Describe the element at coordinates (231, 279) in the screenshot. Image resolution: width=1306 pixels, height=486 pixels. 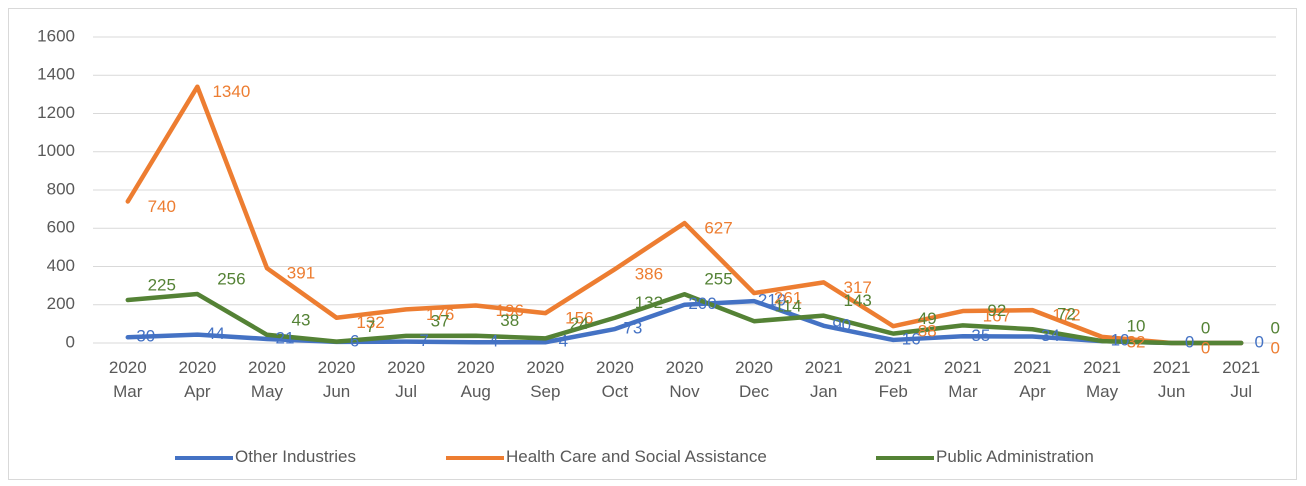
I see `data-label: 256` at that location.